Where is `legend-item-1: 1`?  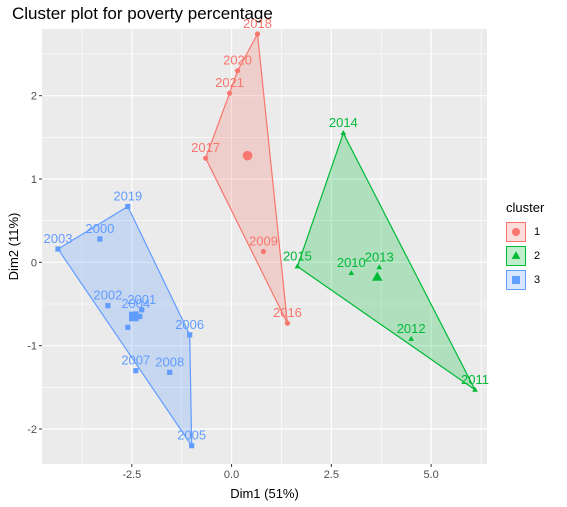 legend-item-1: 1 is located at coordinates (536, 232).